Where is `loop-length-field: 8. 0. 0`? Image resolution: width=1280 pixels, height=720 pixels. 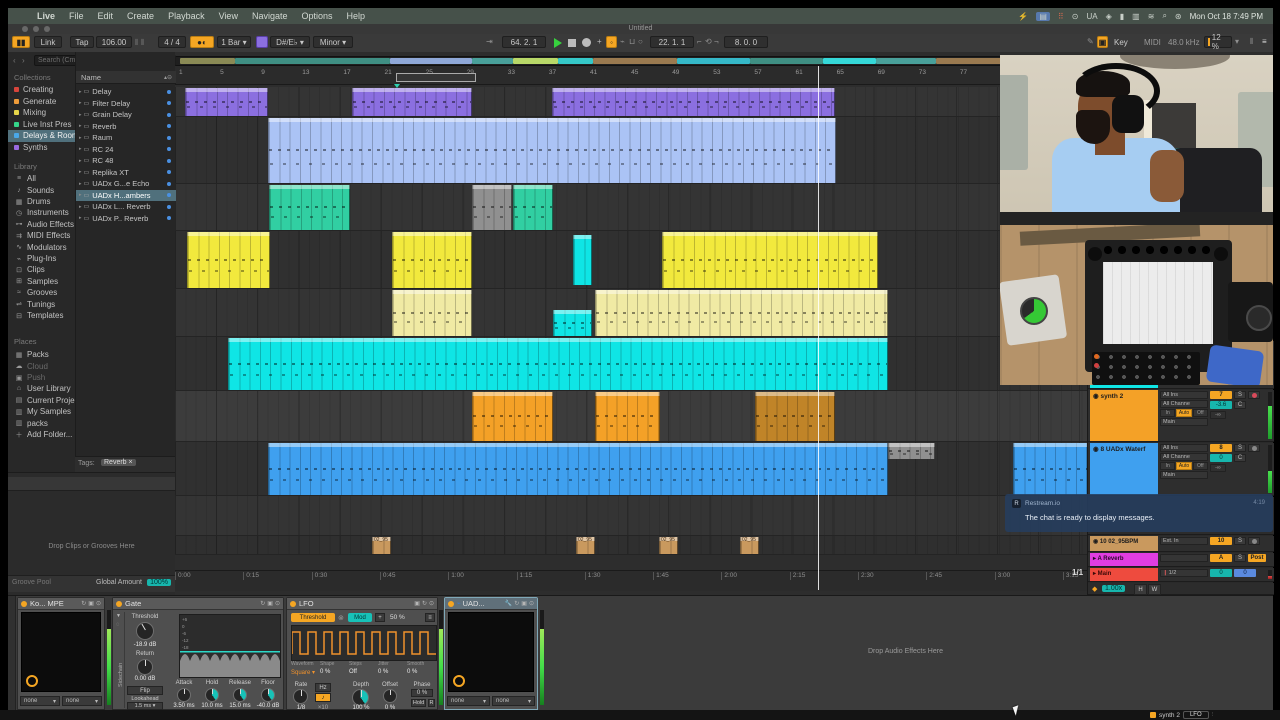 loop-length-field: 8. 0. 0 is located at coordinates (746, 42).